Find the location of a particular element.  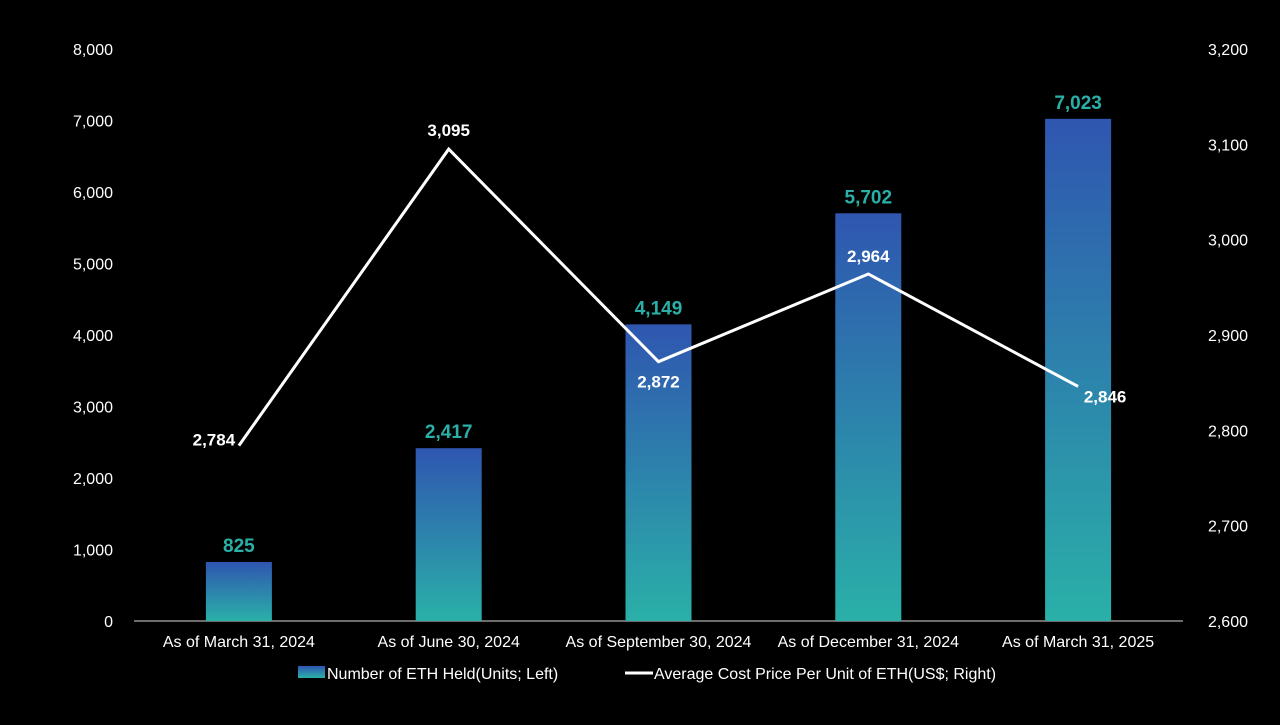

line-value-label: 2,872 is located at coordinates (658, 382).